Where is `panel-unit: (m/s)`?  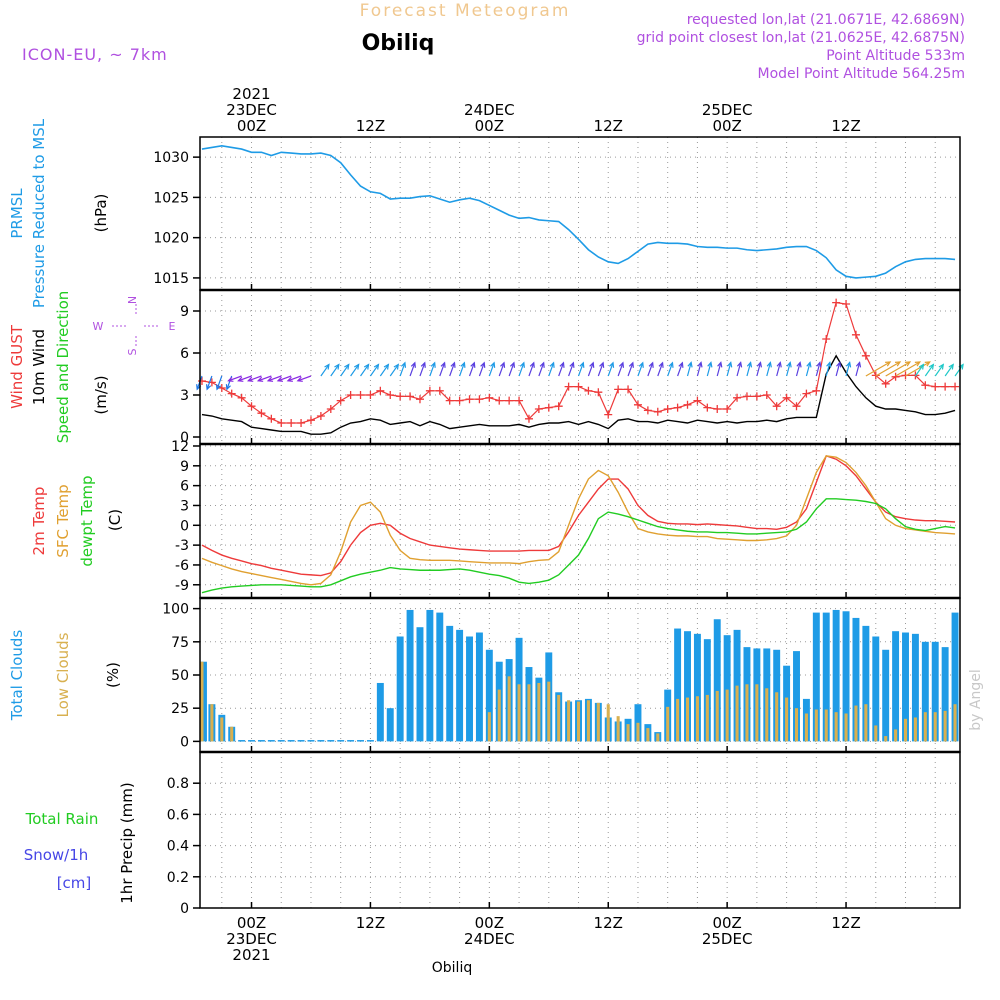
panel-unit: (m/s) is located at coordinates (101, 394).